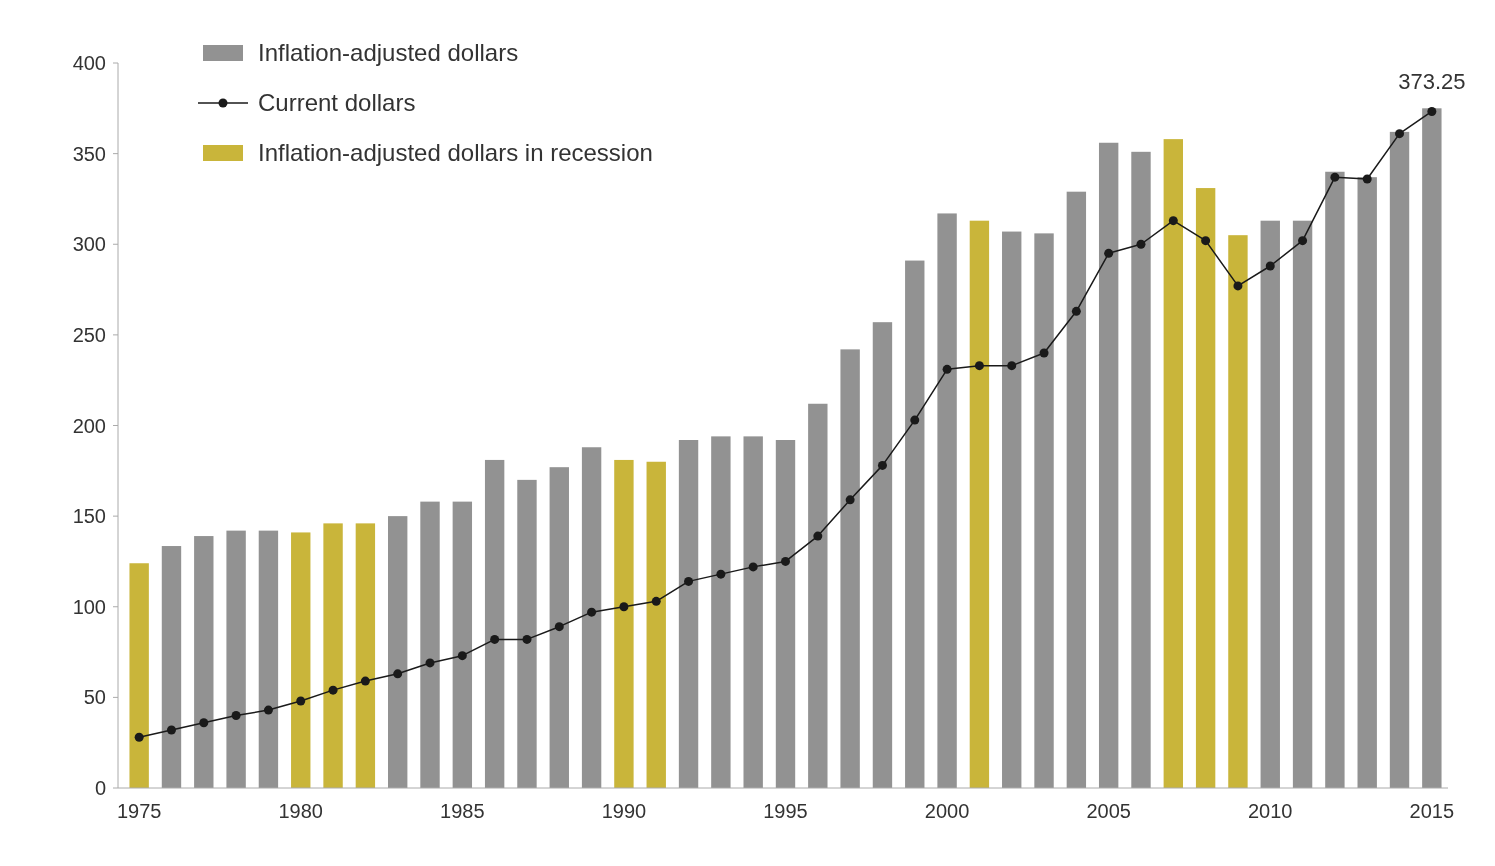  Describe the element at coordinates (89, 63) in the screenshot. I see `y-tick-label: 400` at that location.